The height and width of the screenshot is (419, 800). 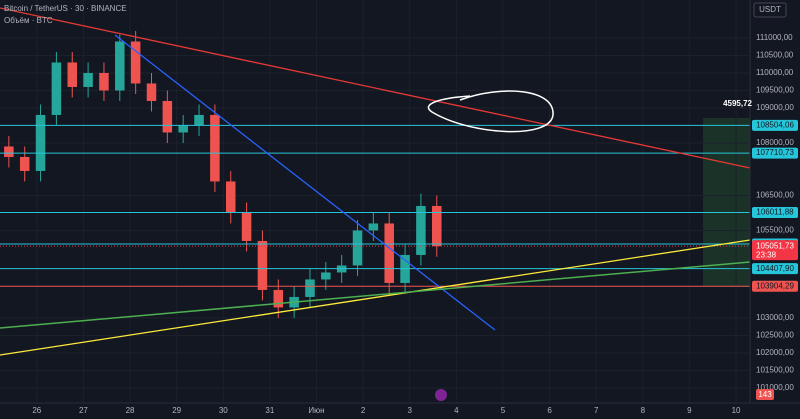 What do you see at coordinates (83, 410) in the screenshot?
I see `x-tick-label: 27` at bounding box center [83, 410].